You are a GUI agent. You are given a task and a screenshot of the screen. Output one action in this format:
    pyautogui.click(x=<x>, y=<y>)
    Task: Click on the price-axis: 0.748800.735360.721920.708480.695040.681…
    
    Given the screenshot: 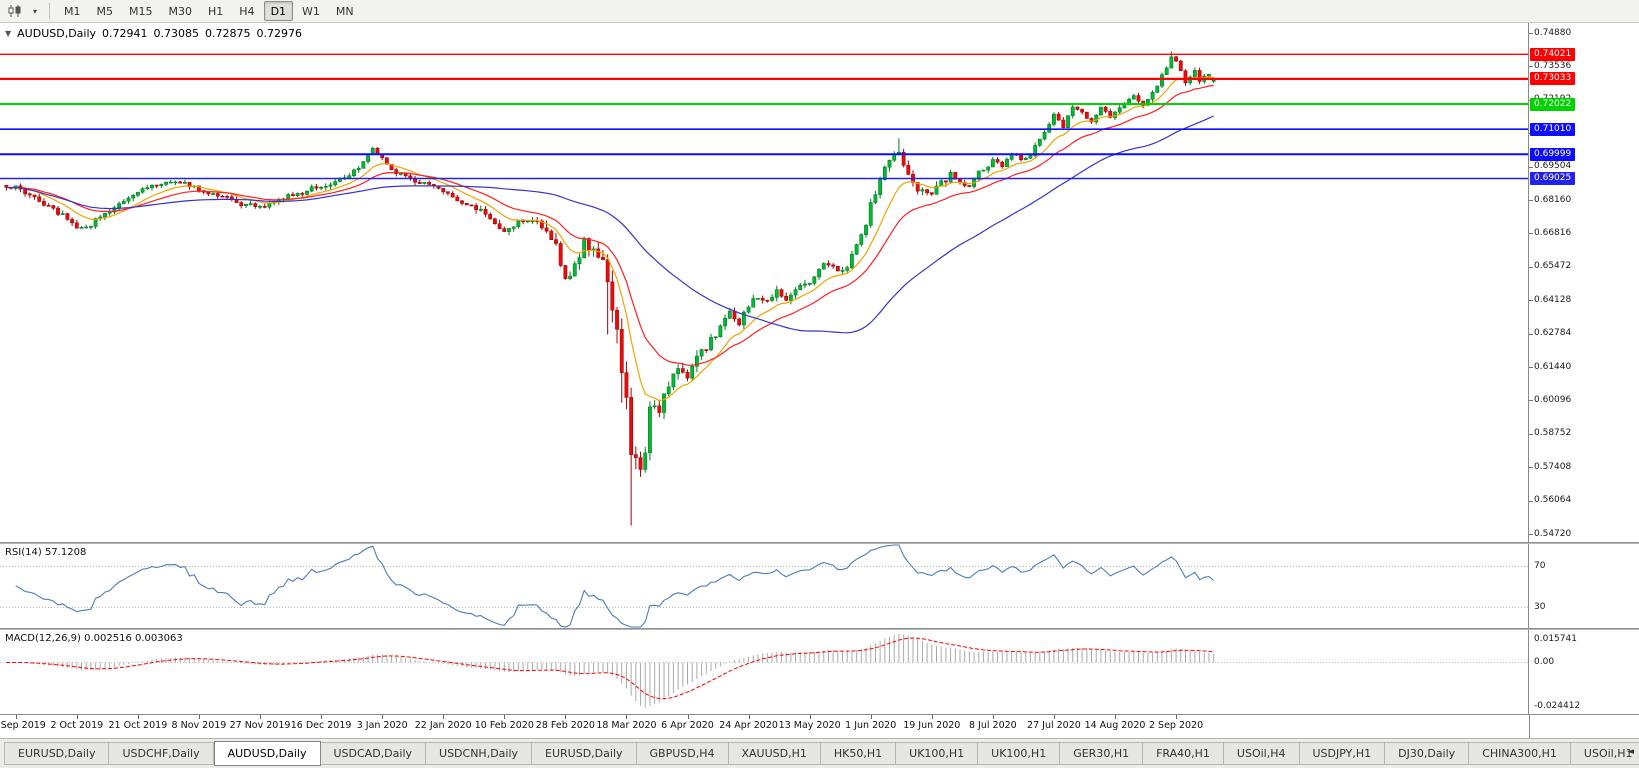 What is the action you would take?
    pyautogui.click(x=1583, y=282)
    